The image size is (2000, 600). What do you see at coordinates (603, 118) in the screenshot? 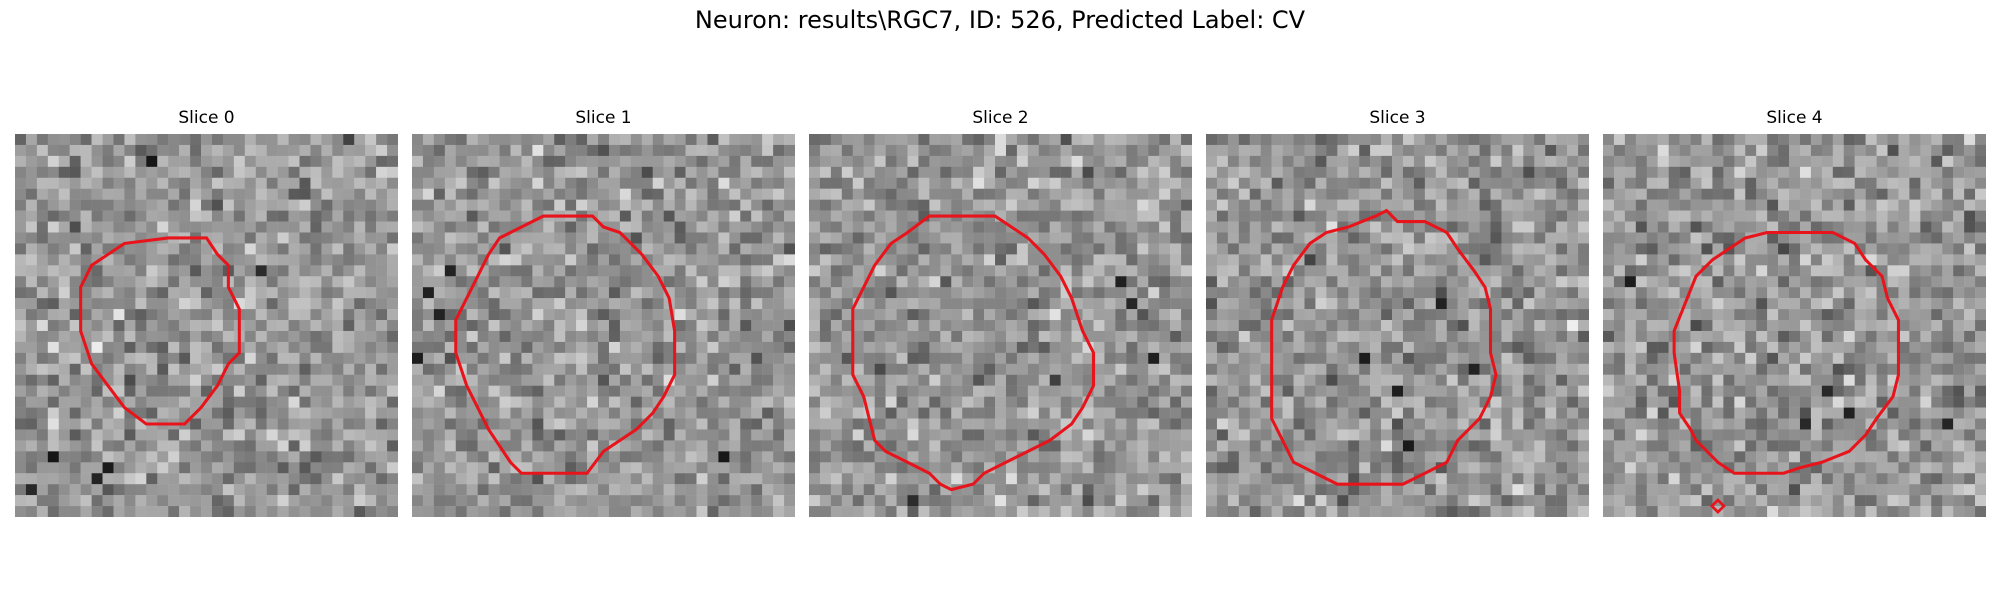
I see `panel-title-slice-1: Slice 1` at bounding box center [603, 118].